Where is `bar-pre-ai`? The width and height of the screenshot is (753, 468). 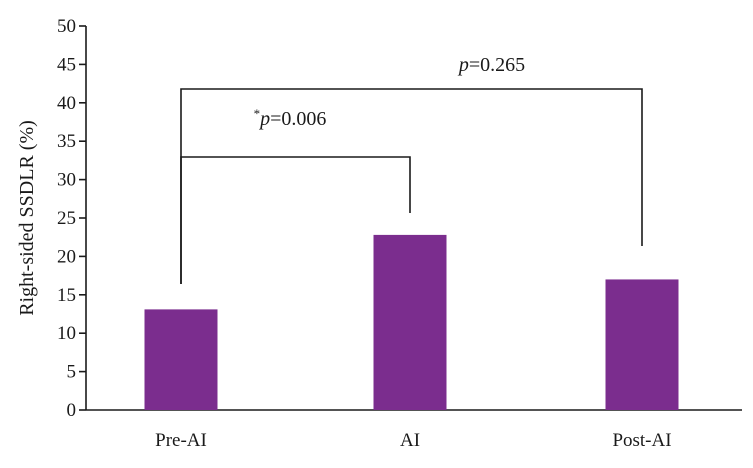 bar-pre-ai is located at coordinates (181, 359).